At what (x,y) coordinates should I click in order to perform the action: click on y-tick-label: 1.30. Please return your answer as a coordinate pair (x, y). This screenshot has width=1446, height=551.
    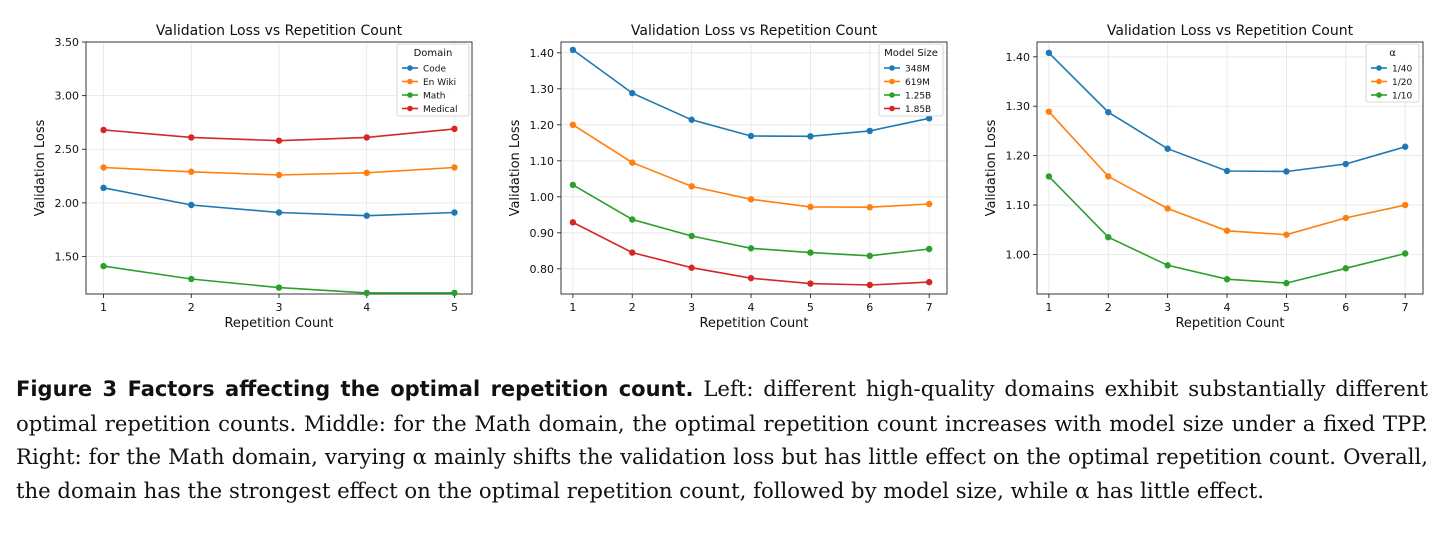
    Looking at the image, I should click on (542, 89).